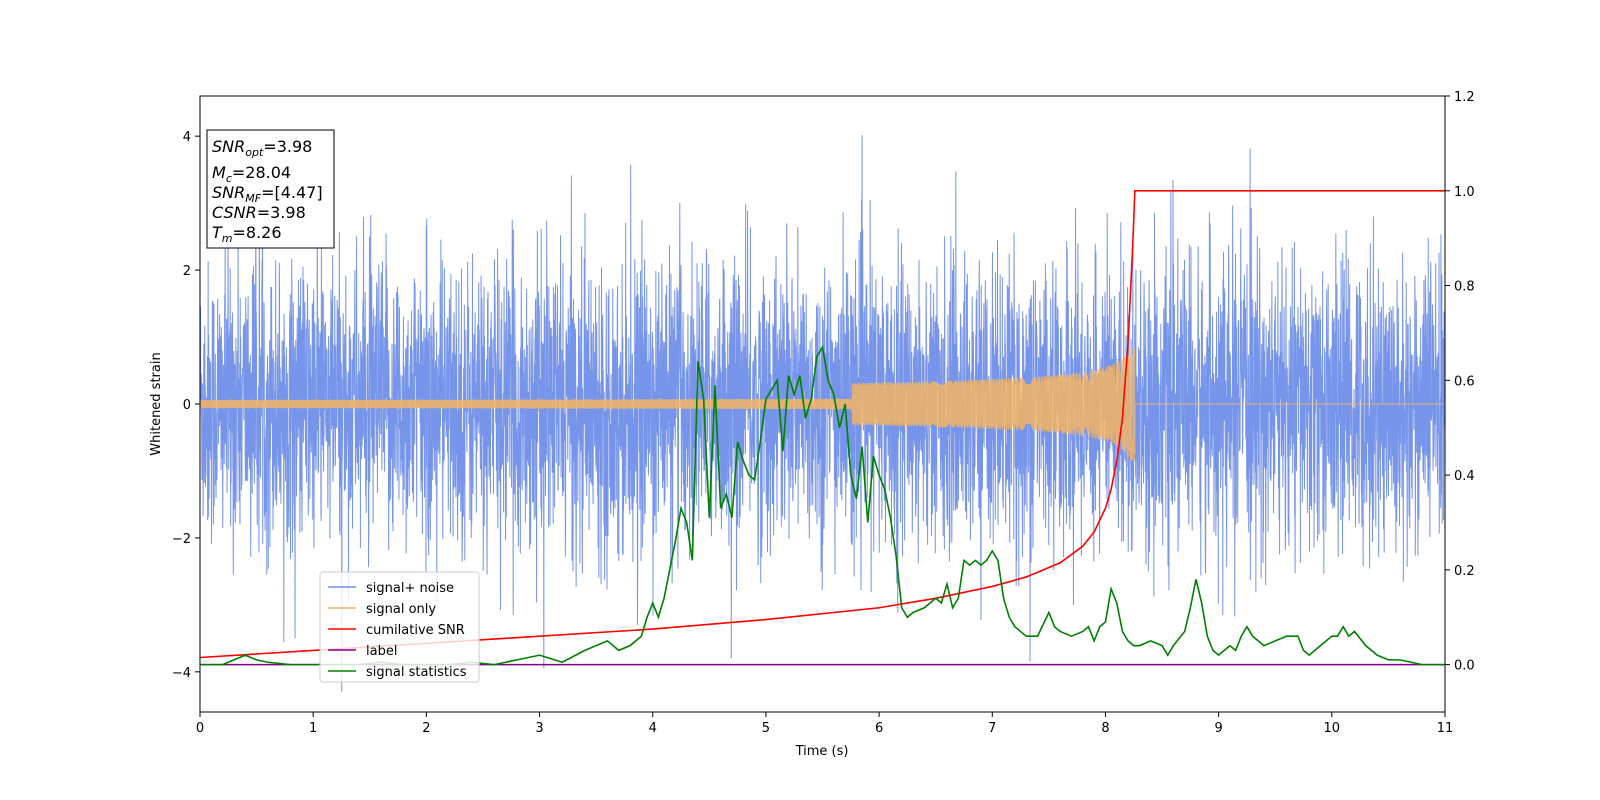 This screenshot has width=1600, height=800. I want to click on x-tick-label-6: 6, so click(879, 728).